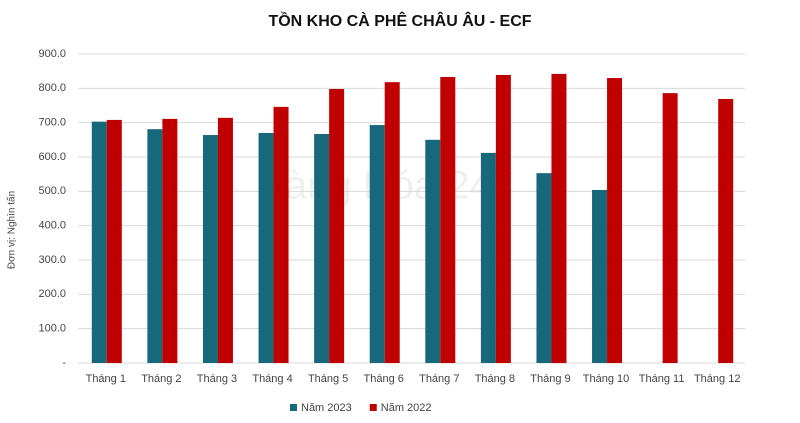 The width and height of the screenshot is (800, 423). Describe the element at coordinates (52, 294) in the screenshot. I see `y-tick-label: 200.0` at that location.